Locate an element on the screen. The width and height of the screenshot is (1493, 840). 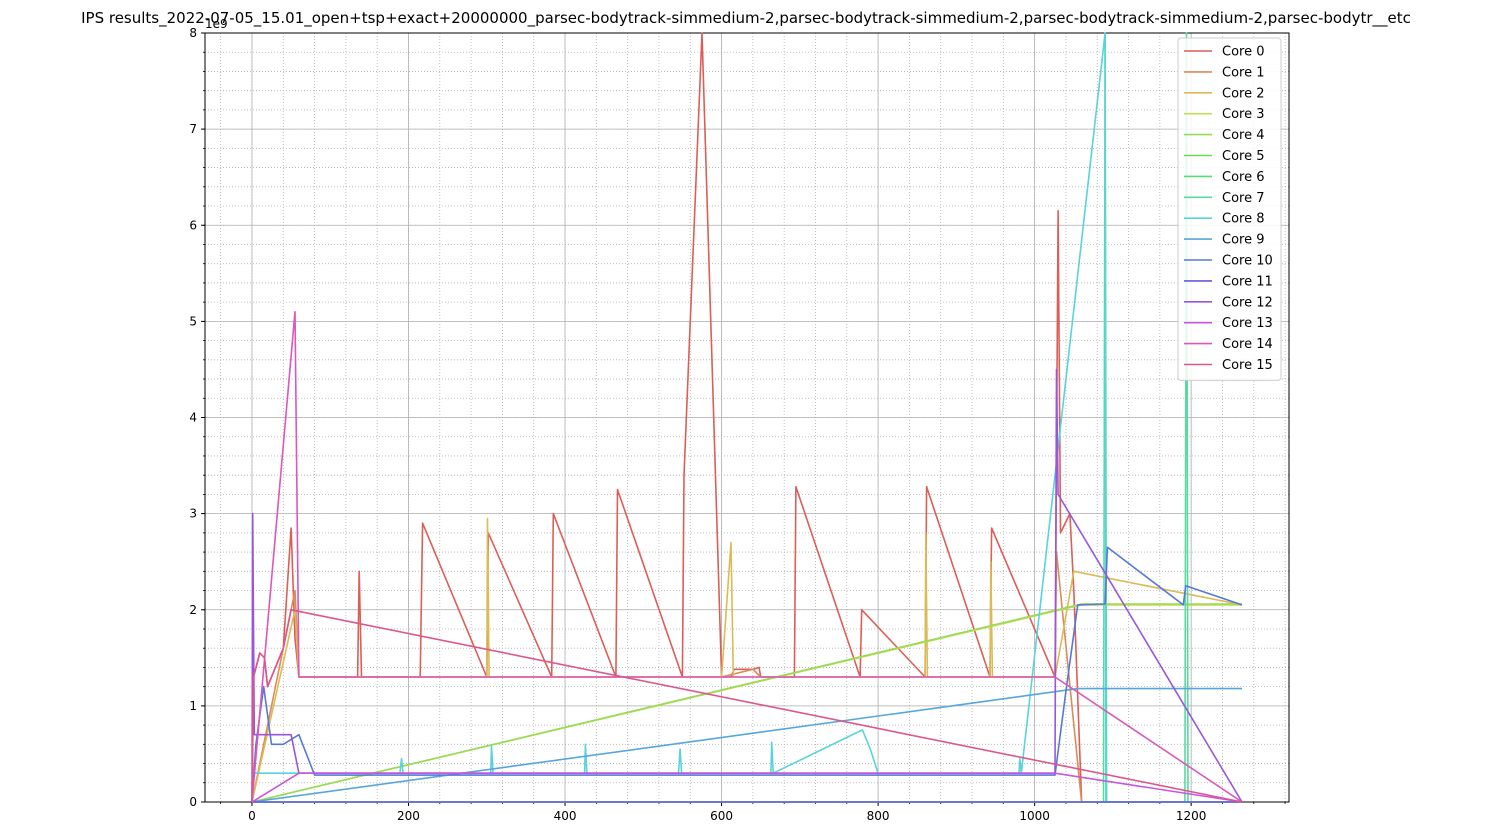
y-offset-label: 1e9 is located at coordinates (216, 24).